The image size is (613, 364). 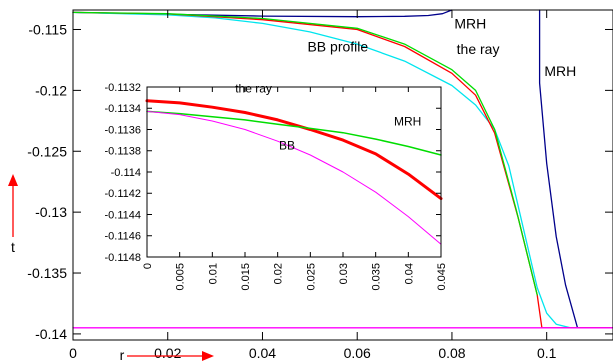 What do you see at coordinates (344, 273) in the screenshot?
I see `inset-x-tick-label: 0.03` at bounding box center [344, 273].